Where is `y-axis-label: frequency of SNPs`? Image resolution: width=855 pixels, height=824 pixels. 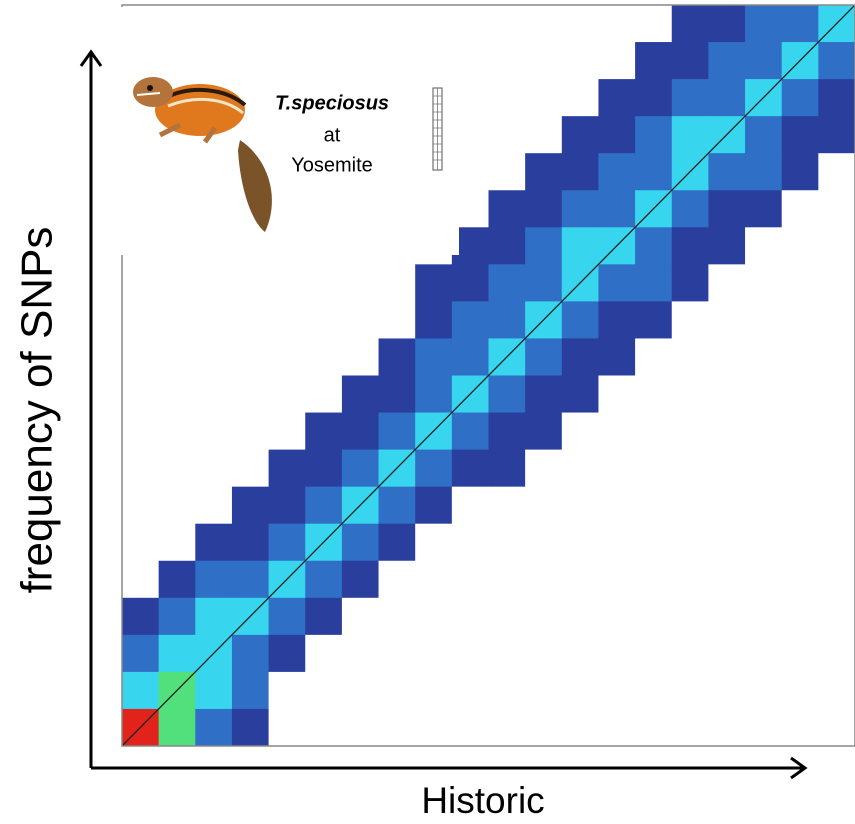 y-axis-label: frequency of SNPs is located at coordinates (37, 410).